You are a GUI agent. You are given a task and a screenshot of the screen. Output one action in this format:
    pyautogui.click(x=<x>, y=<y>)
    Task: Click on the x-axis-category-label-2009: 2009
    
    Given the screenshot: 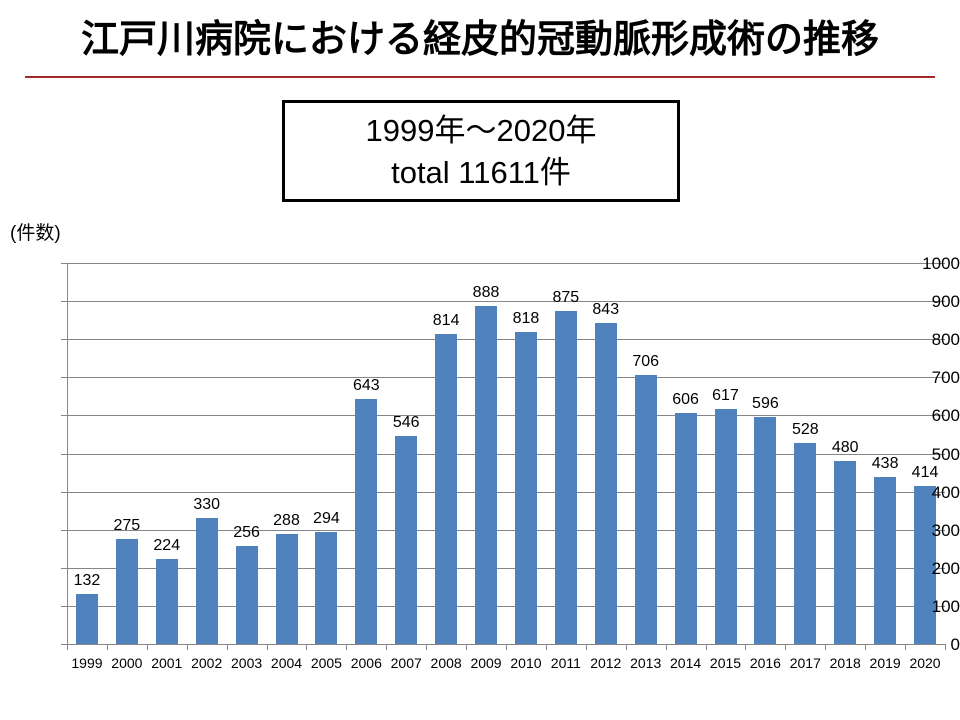 What is the action you would take?
    pyautogui.click(x=486, y=663)
    